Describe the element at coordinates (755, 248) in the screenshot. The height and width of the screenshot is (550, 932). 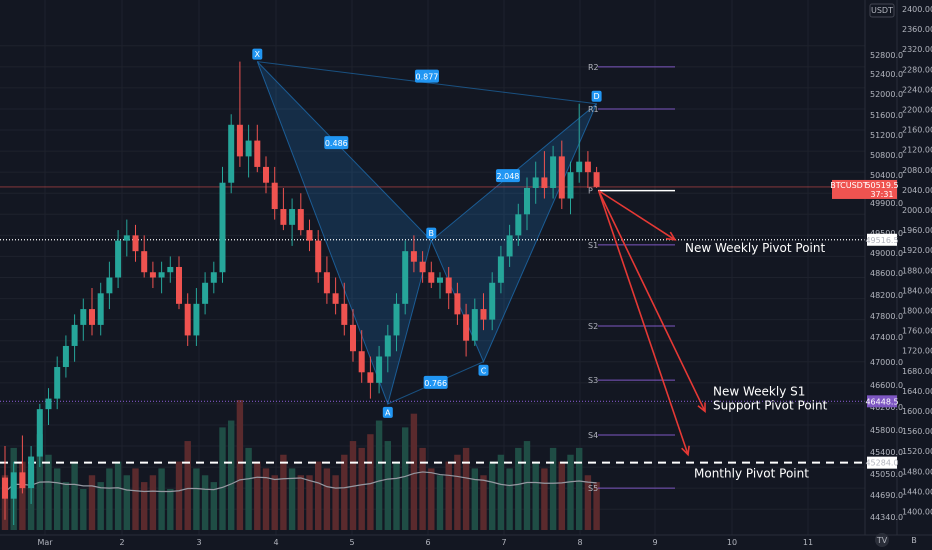
I see `annotation-weekly-pivot: New Weekly Pivot Point` at that location.